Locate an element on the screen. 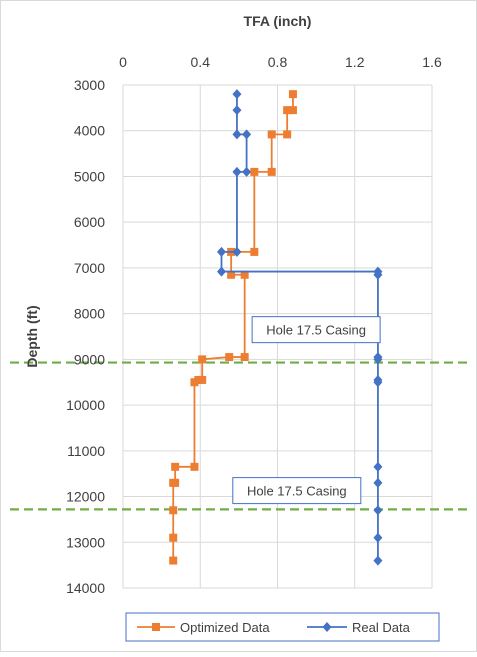  x-axis-title: TFA (inch) is located at coordinates (278, 21).